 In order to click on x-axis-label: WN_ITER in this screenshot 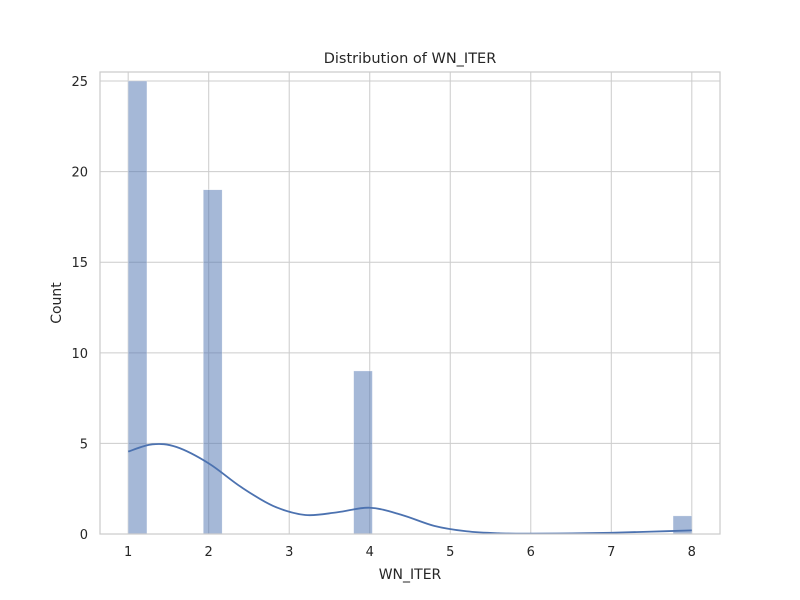, I will do `click(410, 575)`.